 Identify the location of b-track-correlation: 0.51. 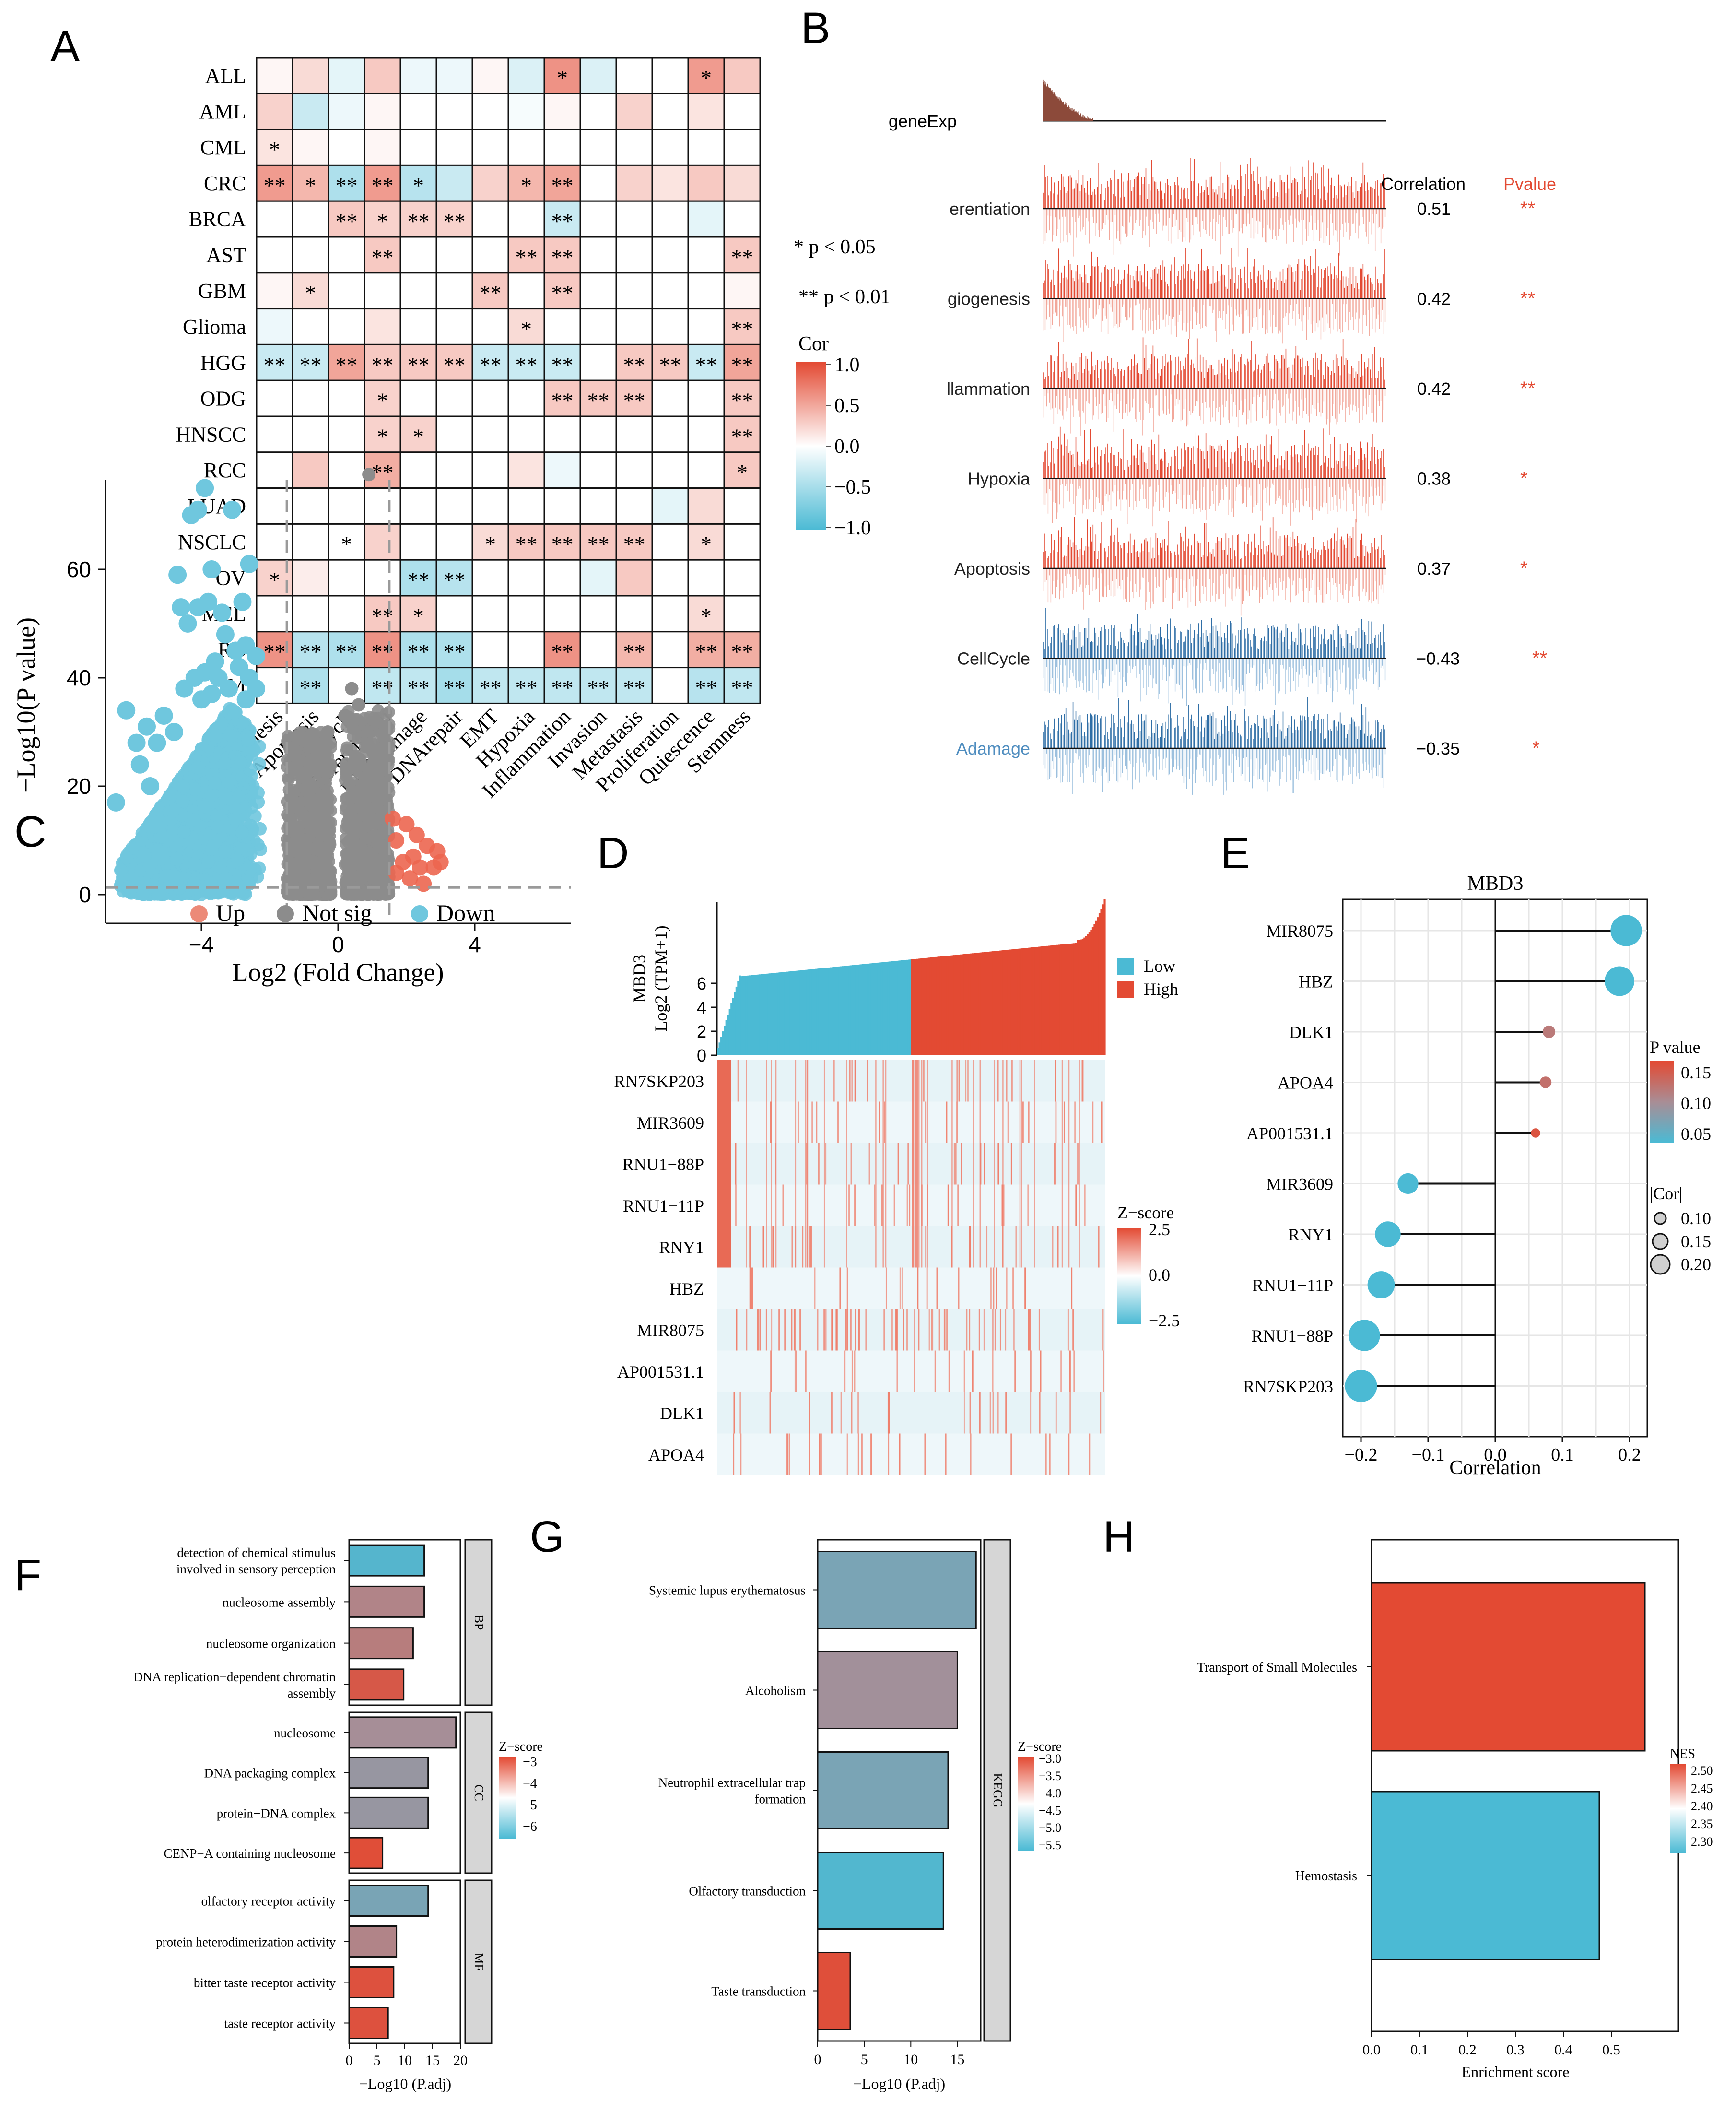
(1434, 209).